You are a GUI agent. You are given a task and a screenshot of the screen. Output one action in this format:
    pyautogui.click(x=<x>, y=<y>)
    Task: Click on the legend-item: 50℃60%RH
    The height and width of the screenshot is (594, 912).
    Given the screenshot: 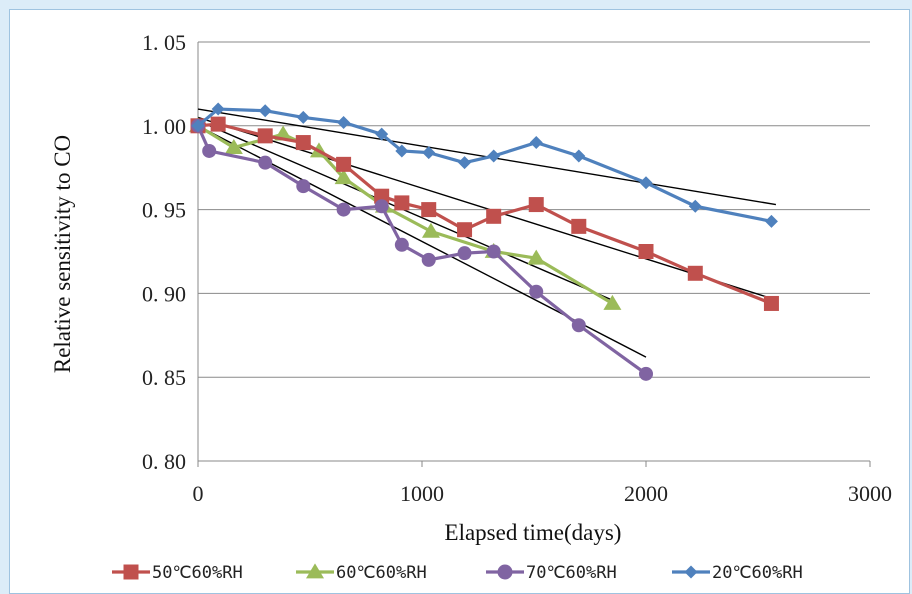 What is the action you would take?
    pyautogui.click(x=177, y=573)
    